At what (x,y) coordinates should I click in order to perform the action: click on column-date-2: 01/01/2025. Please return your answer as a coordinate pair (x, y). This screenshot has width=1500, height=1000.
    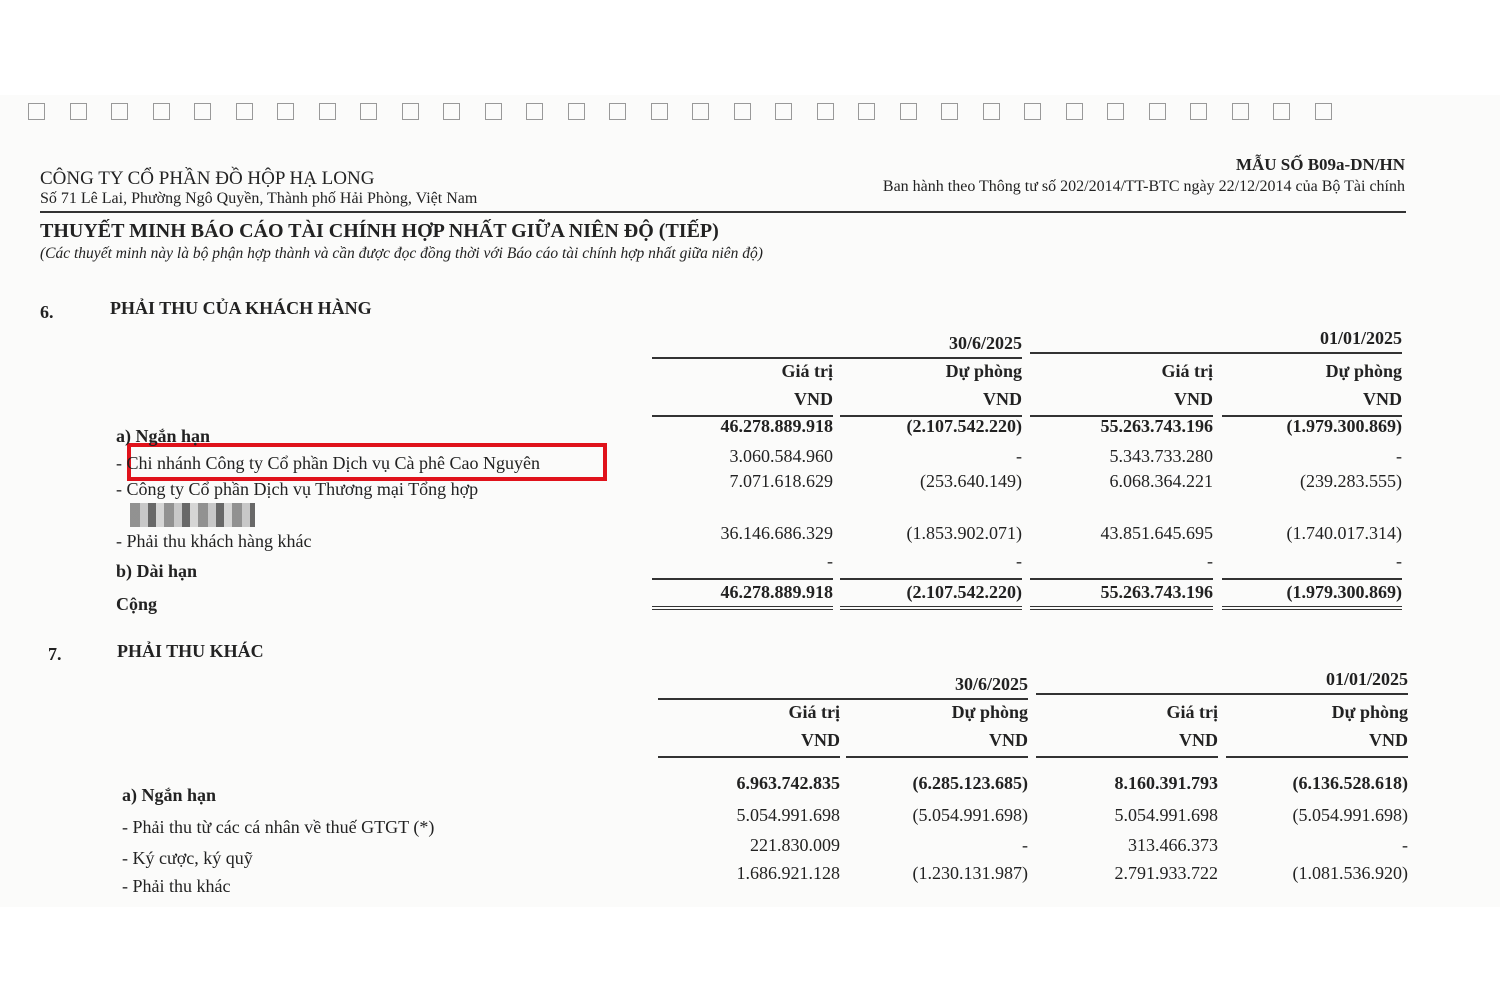
    Looking at the image, I should click on (1360, 338).